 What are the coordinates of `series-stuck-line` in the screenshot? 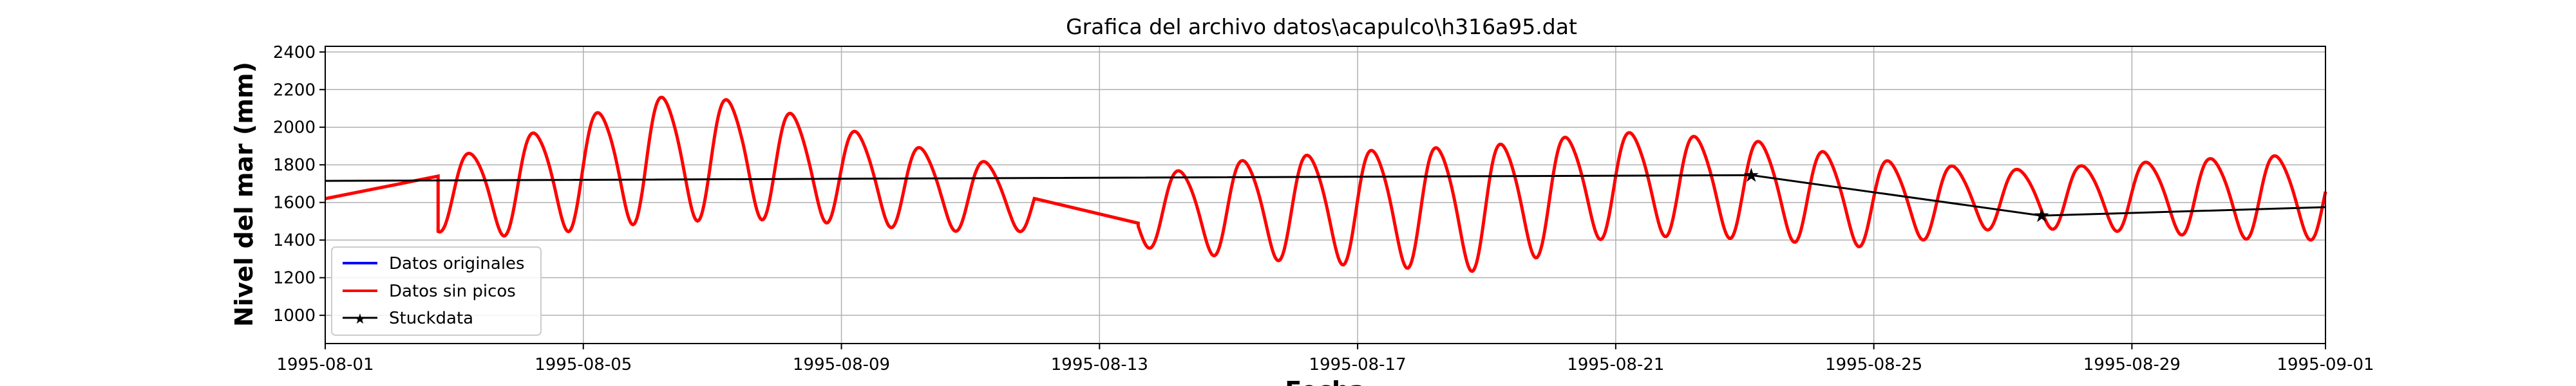 It's located at (1325, 195).